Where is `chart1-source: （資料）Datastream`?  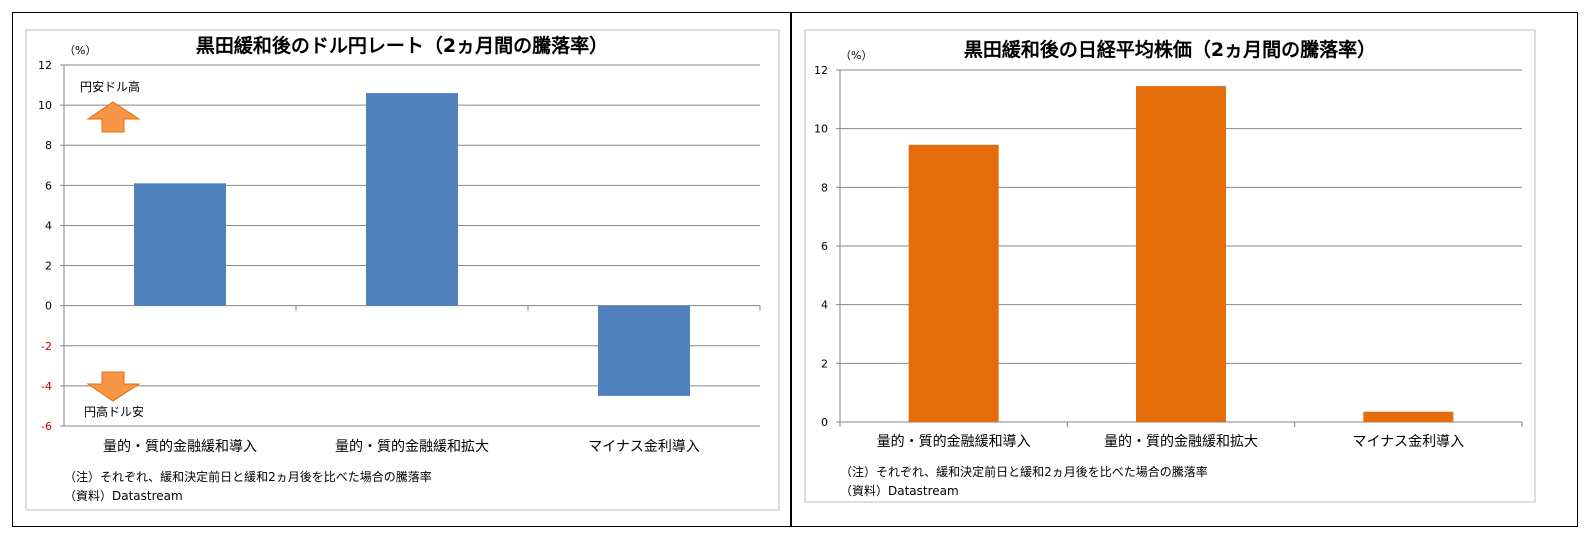
chart1-source: （資料）Datastream is located at coordinates (123, 496).